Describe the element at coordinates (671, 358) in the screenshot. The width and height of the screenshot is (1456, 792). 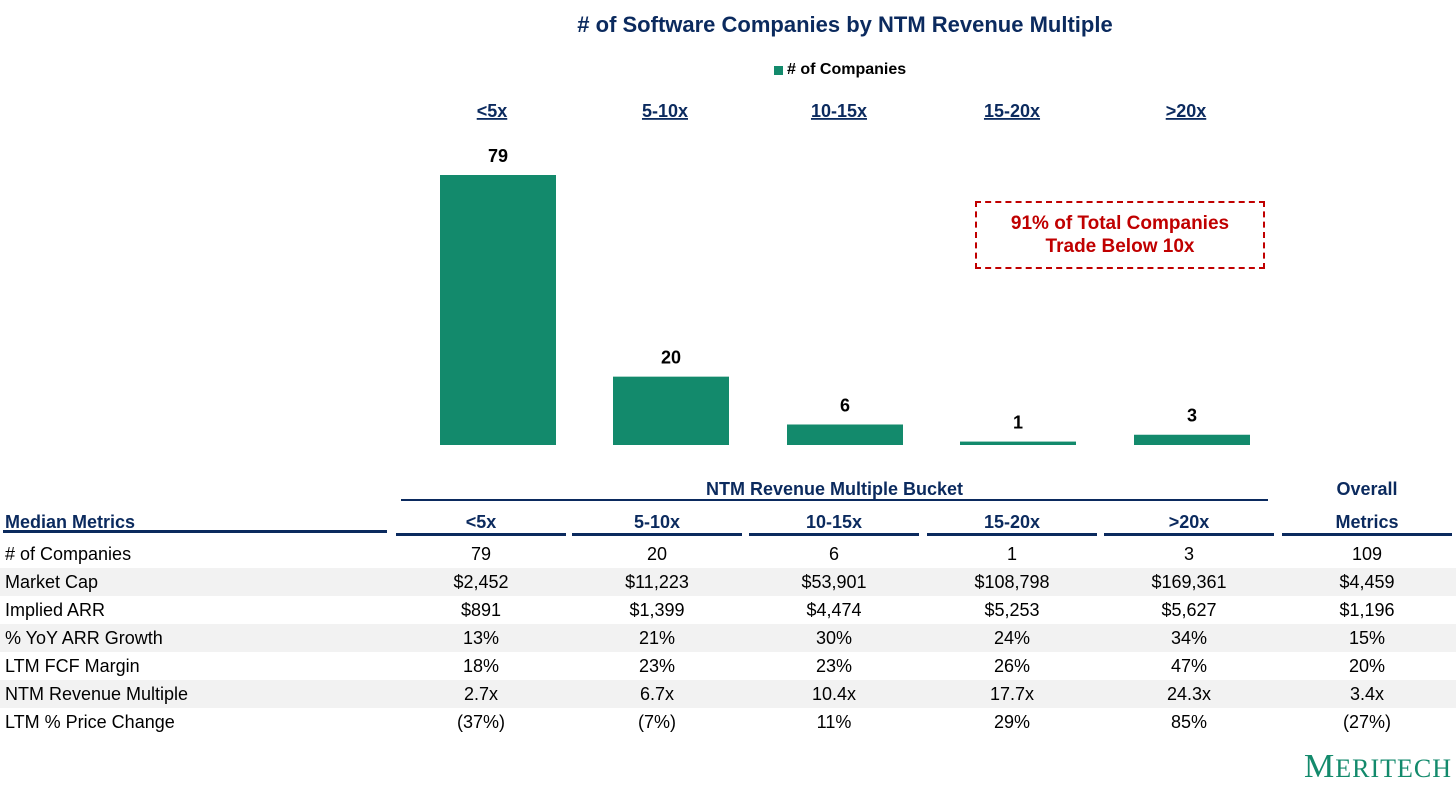
I see `data-label-1: 20` at that location.